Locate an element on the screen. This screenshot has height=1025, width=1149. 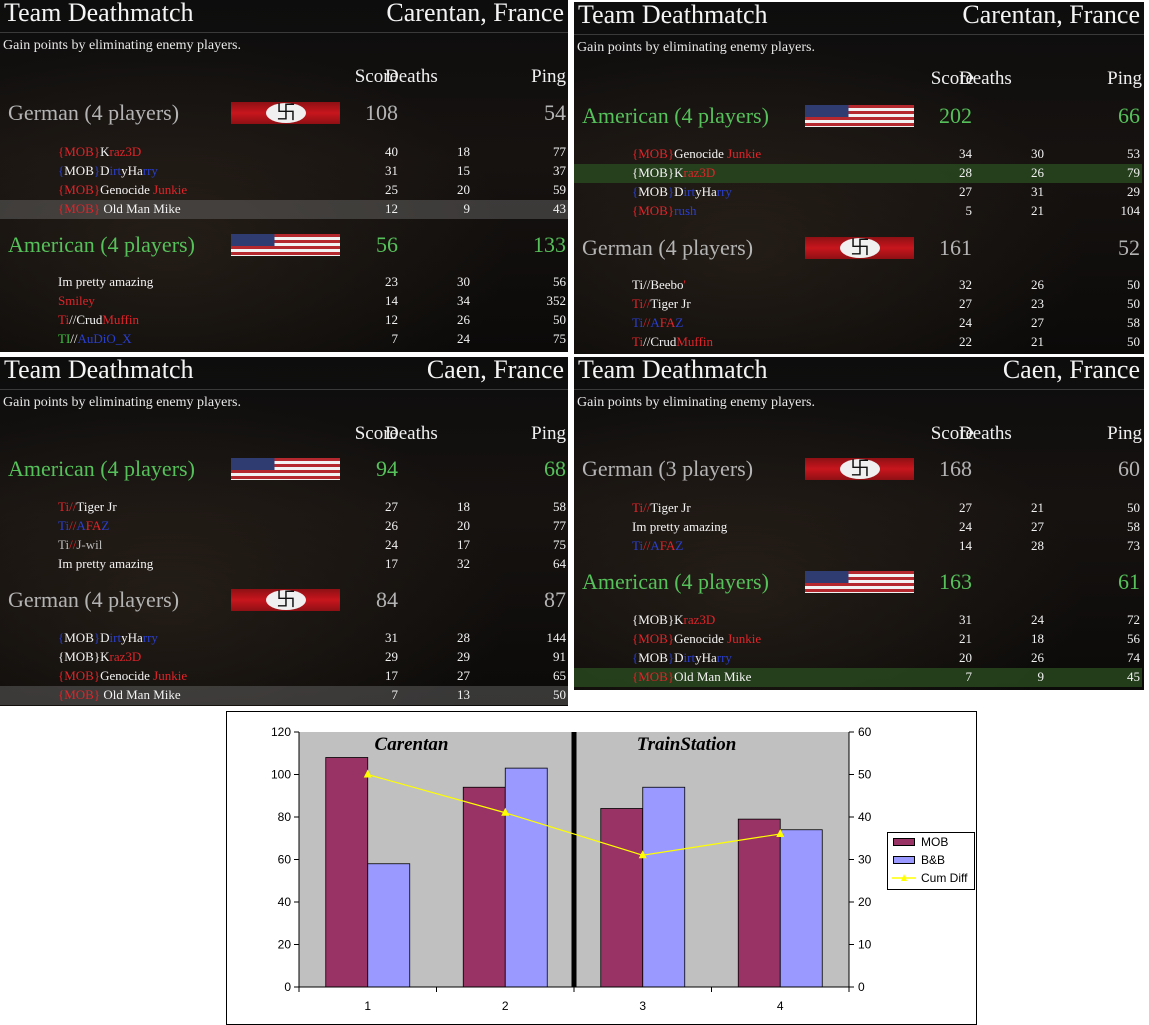
player-name-segment: Ti is located at coordinates (64, 544).